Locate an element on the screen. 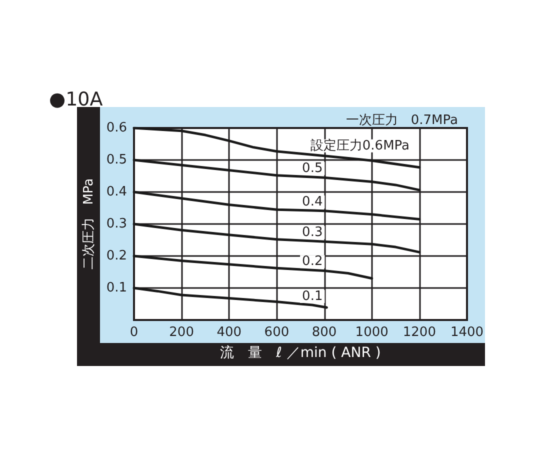  y-tick-label: 0.1 is located at coordinates (116, 288).